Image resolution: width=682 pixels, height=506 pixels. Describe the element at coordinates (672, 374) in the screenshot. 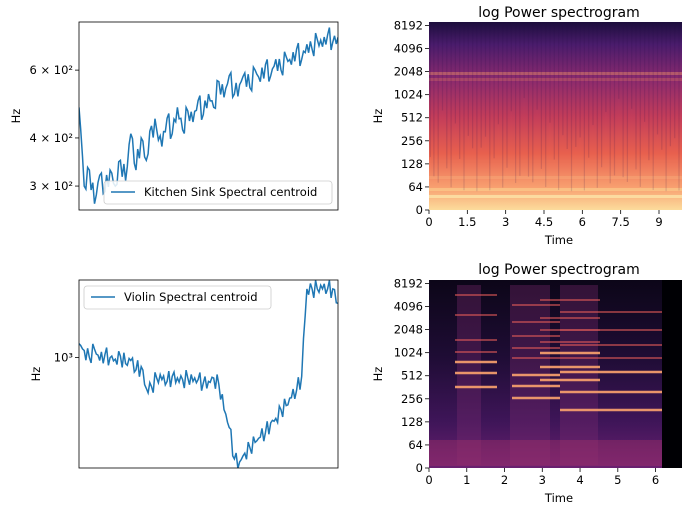

I see `silent-tail` at that location.